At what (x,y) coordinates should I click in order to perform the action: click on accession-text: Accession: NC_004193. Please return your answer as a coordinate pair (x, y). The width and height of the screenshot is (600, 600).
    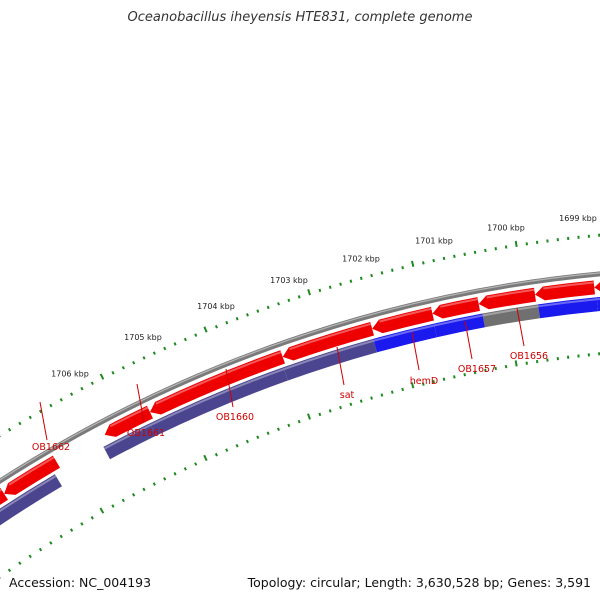
    Looking at the image, I should click on (80, 582).